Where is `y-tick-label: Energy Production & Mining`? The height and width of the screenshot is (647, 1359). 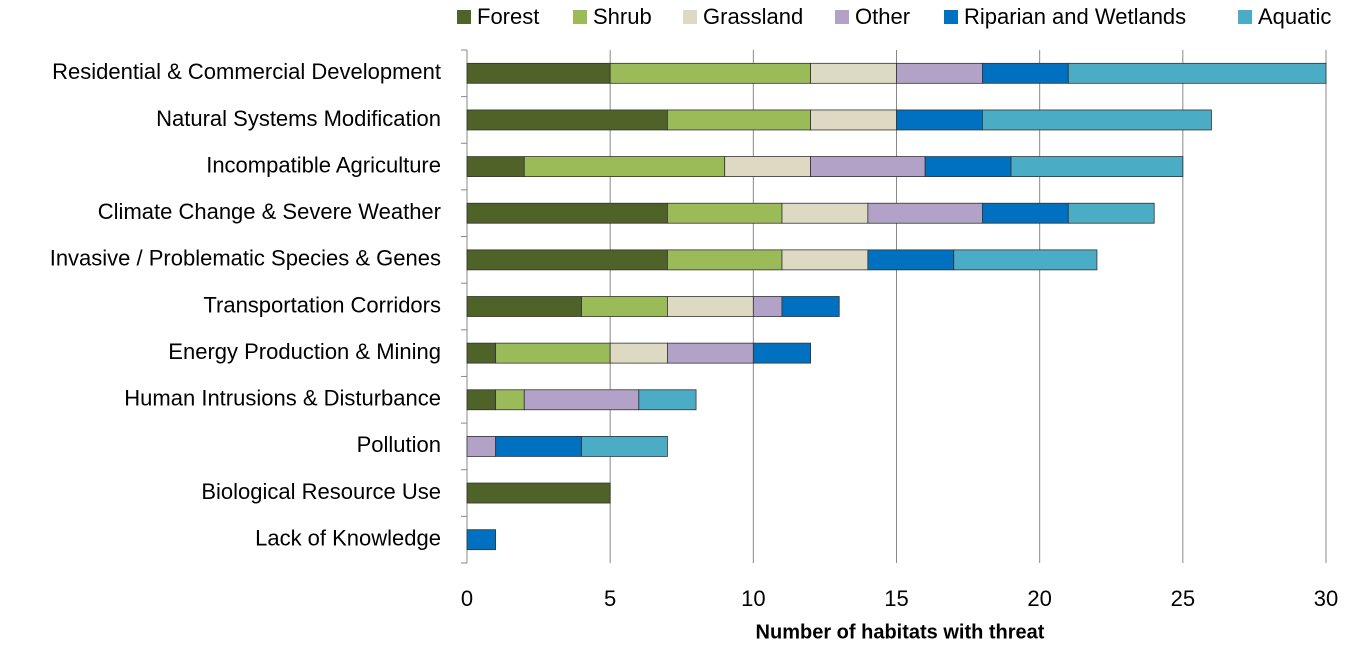
y-tick-label: Energy Production & Mining is located at coordinates (304, 351).